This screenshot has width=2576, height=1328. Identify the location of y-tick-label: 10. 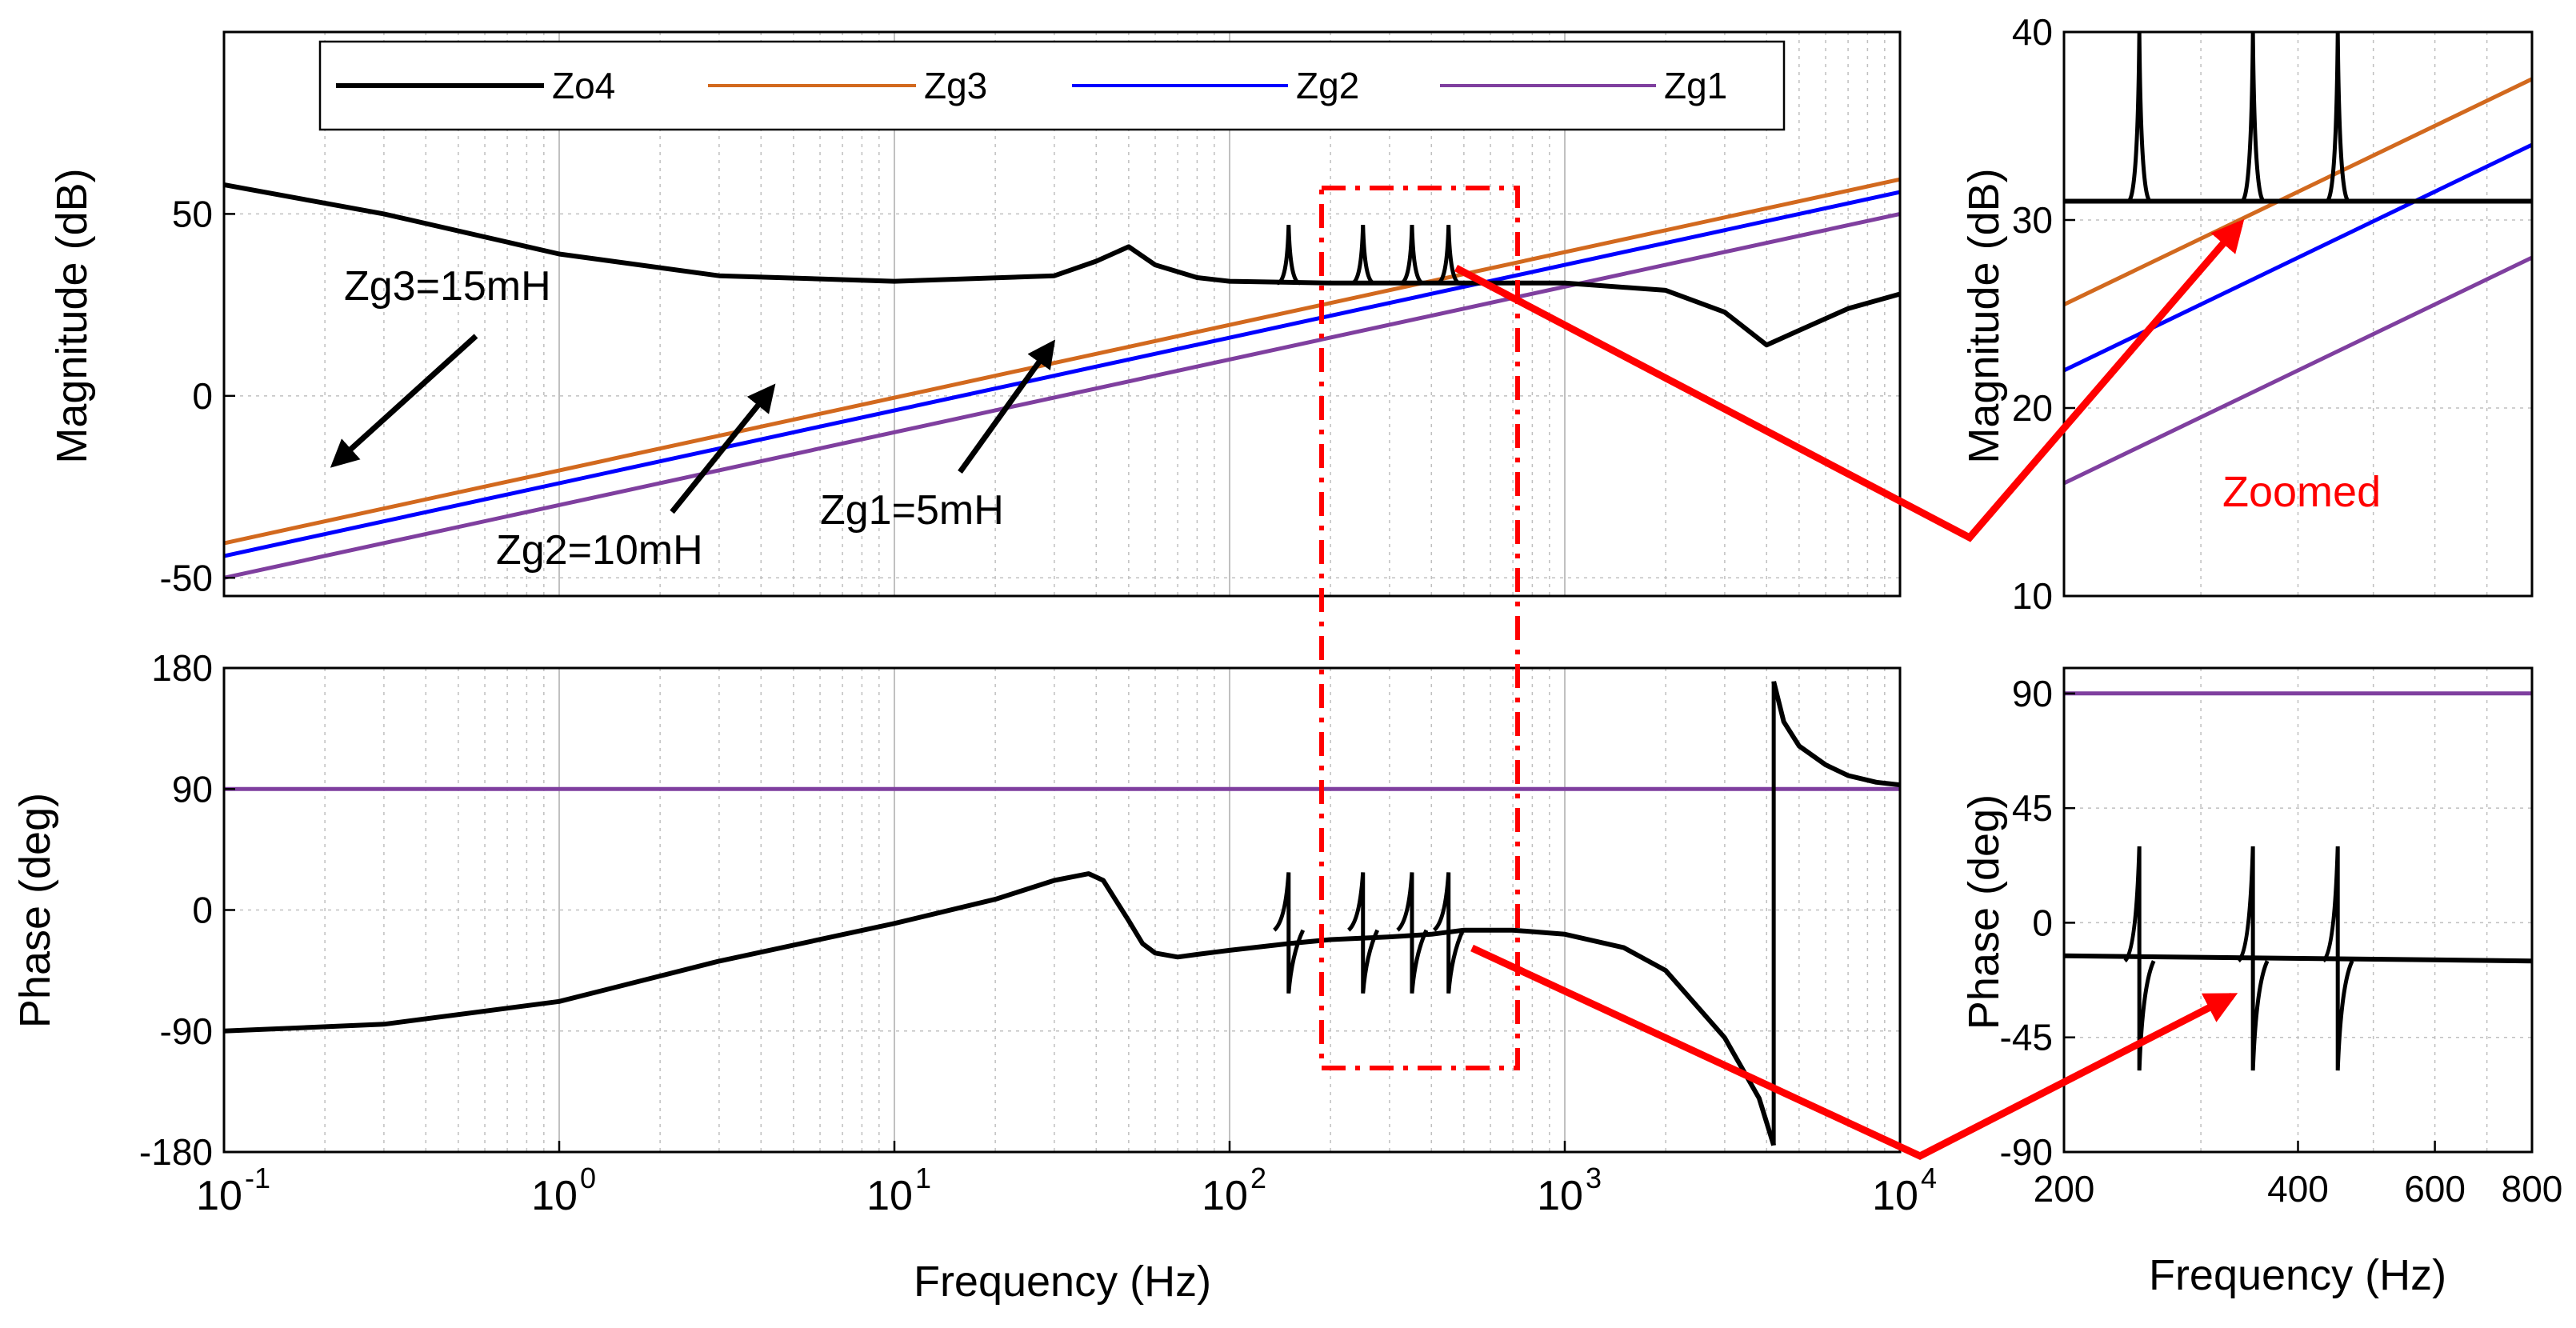
(2032, 596).